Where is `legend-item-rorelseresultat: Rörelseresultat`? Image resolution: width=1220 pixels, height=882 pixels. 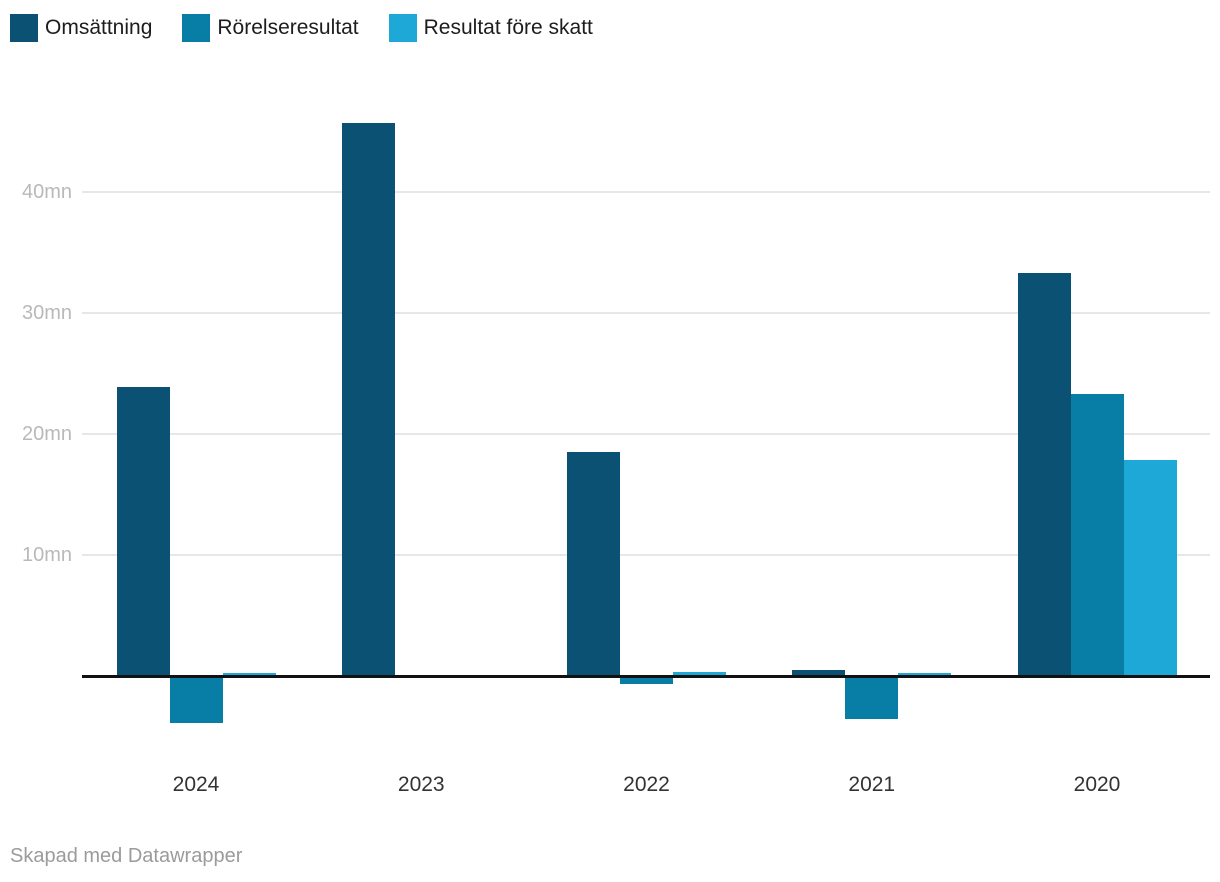 legend-item-rorelseresultat: Rörelseresultat is located at coordinates (270, 28).